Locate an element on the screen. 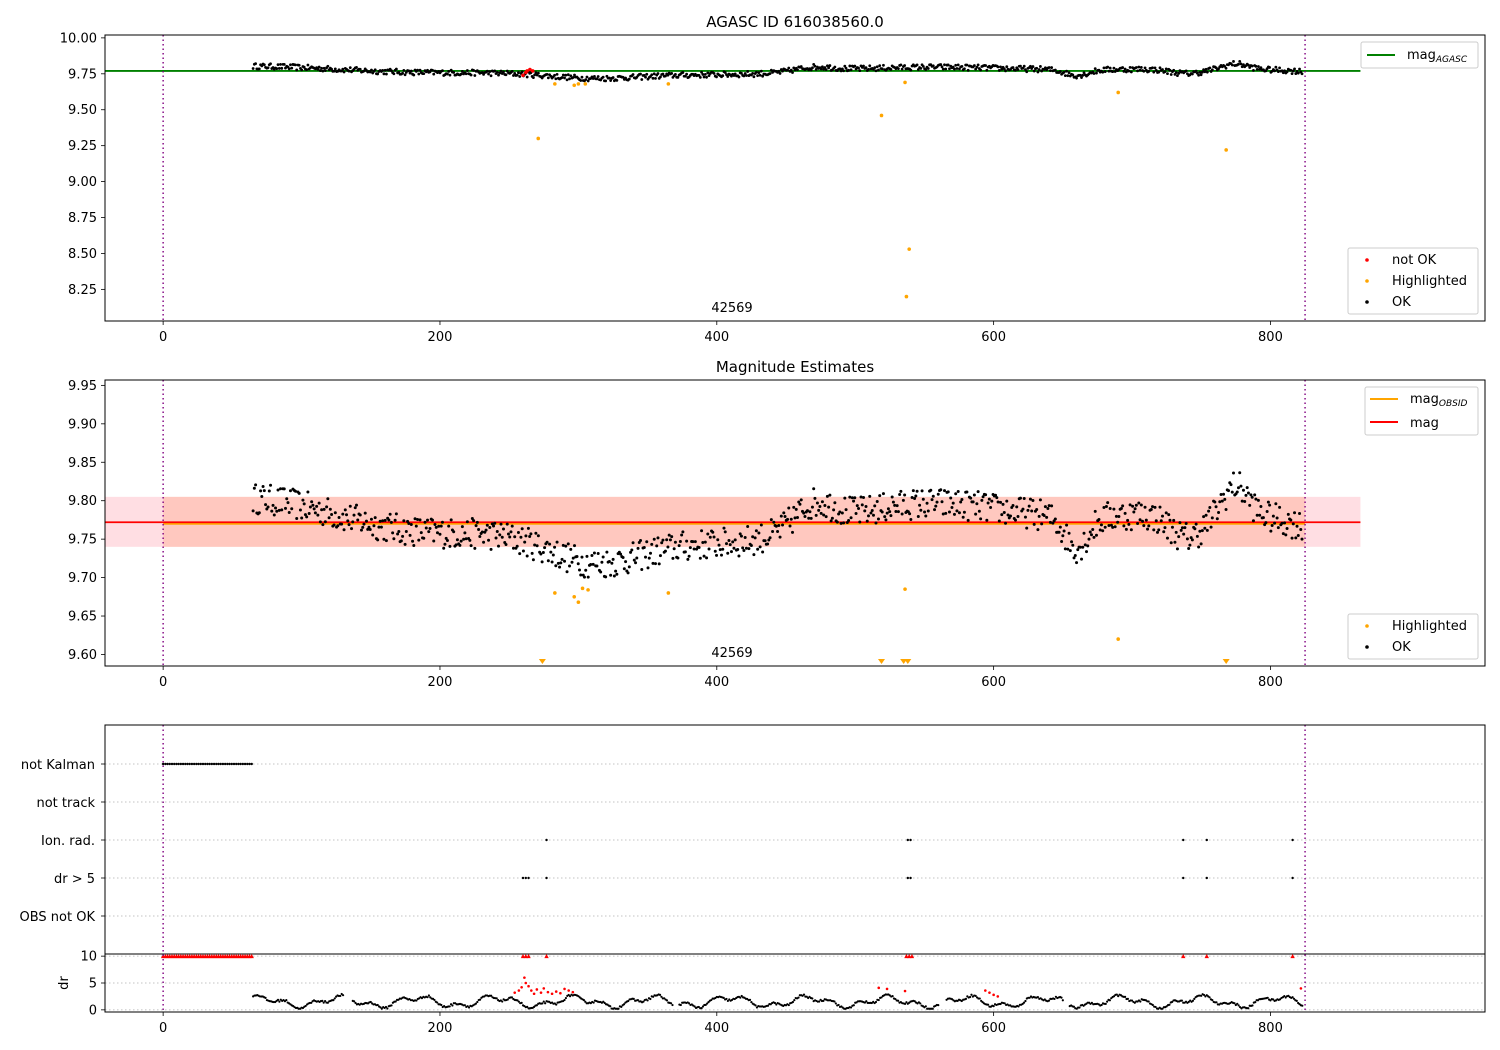 This screenshot has width=1500, height=1050. magnitude-y-tick-label: 9.70 is located at coordinates (82, 578).